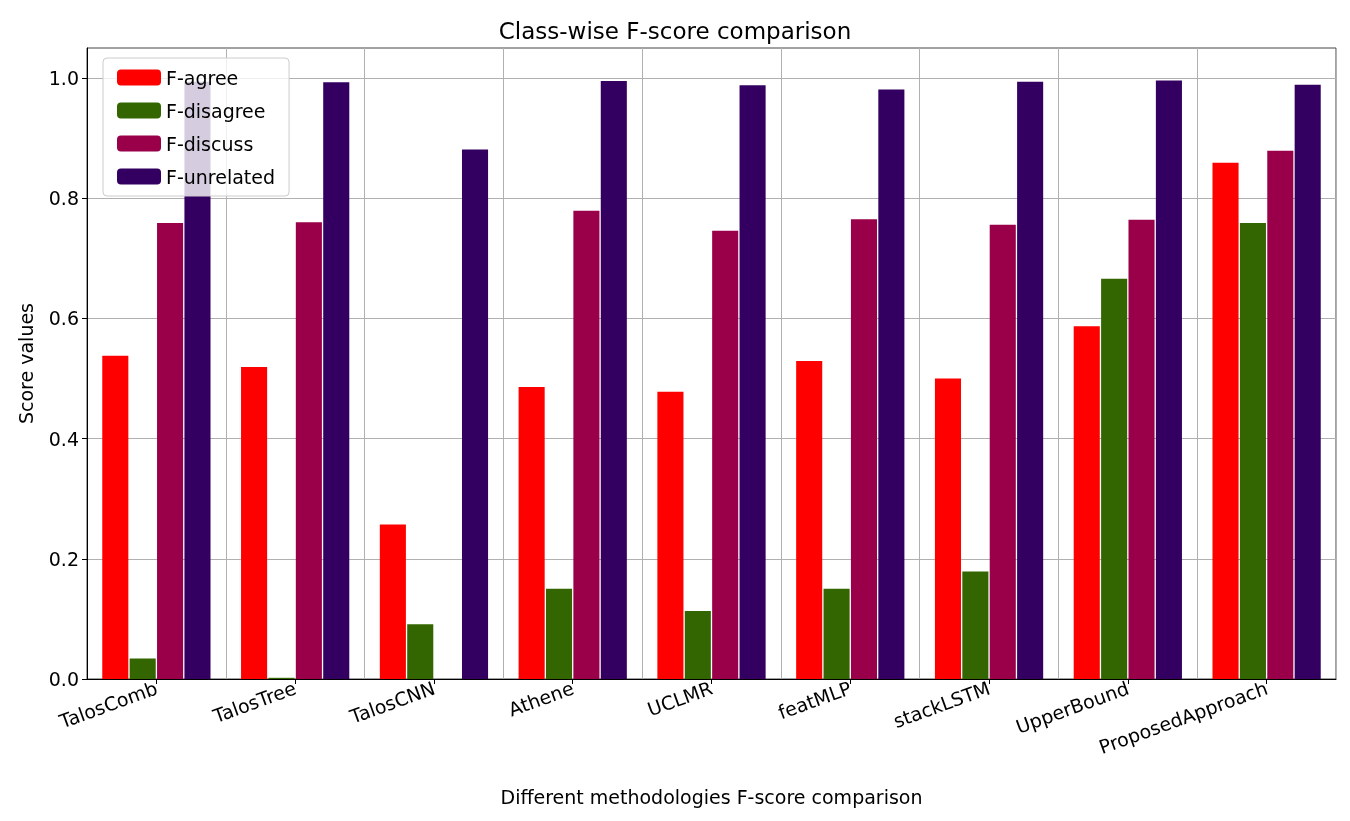 This screenshot has width=1350, height=821. What do you see at coordinates (675, 30) in the screenshot?
I see `chart-title: Class-wise F-score comparison` at bounding box center [675, 30].